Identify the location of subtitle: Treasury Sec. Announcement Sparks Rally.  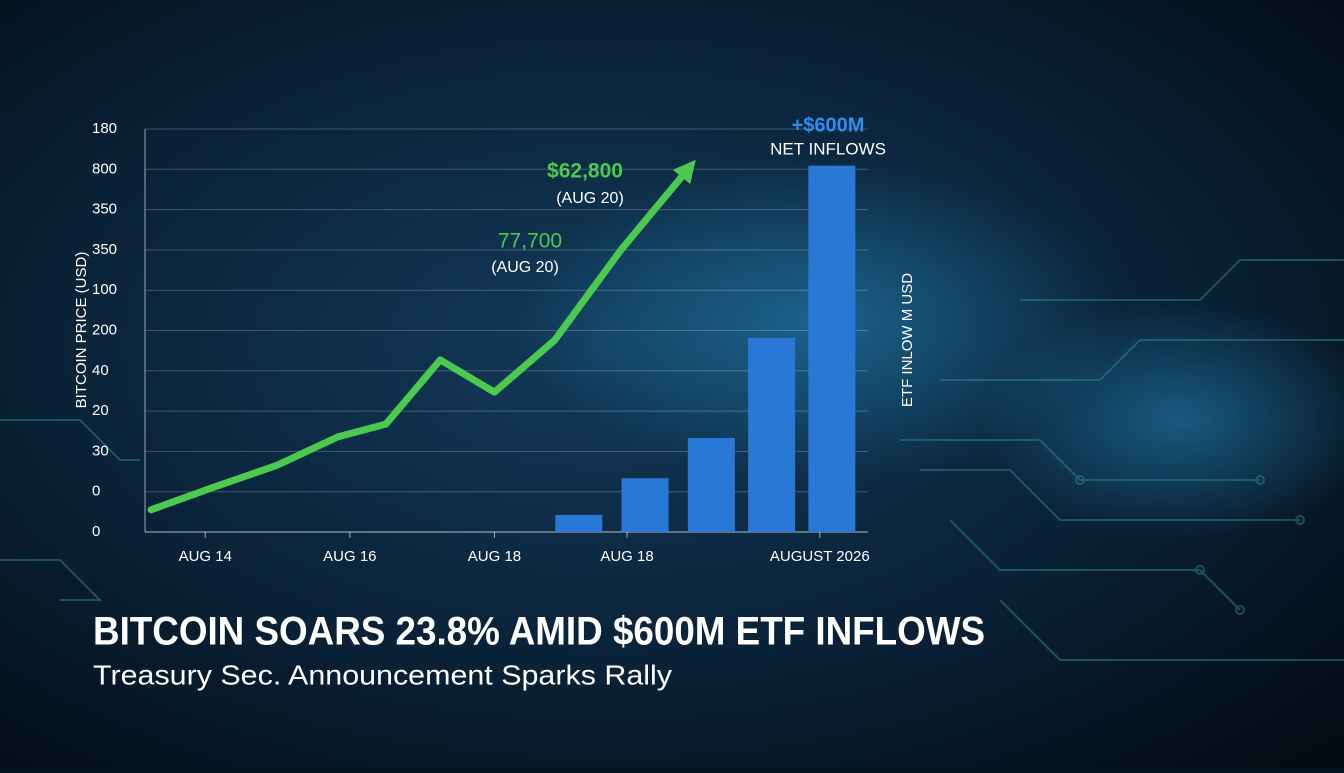
(382, 674).